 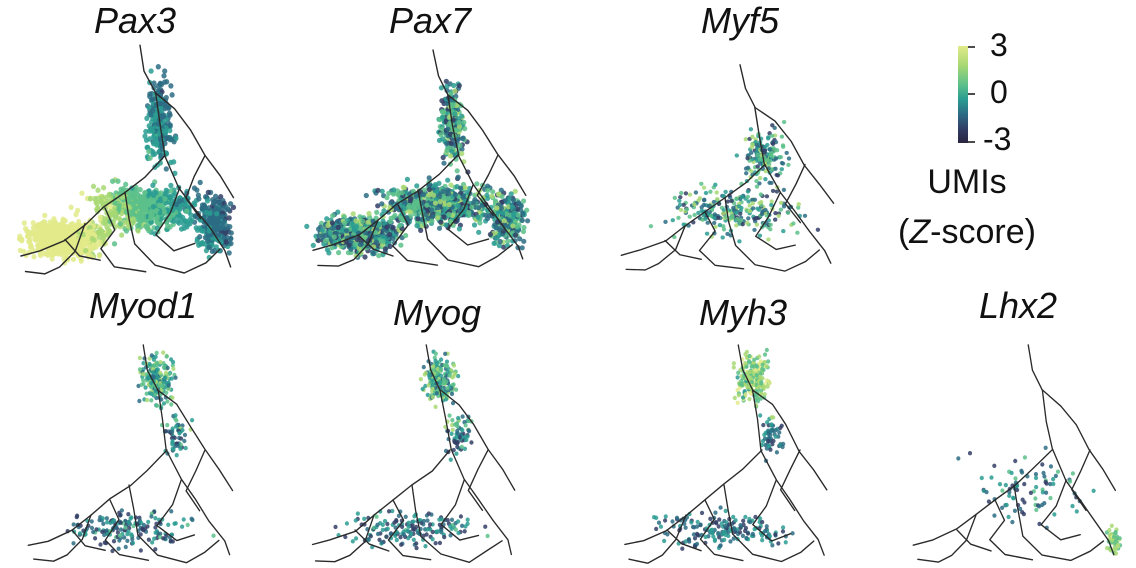 I want to click on trajectory-branch, so click(x=195, y=440).